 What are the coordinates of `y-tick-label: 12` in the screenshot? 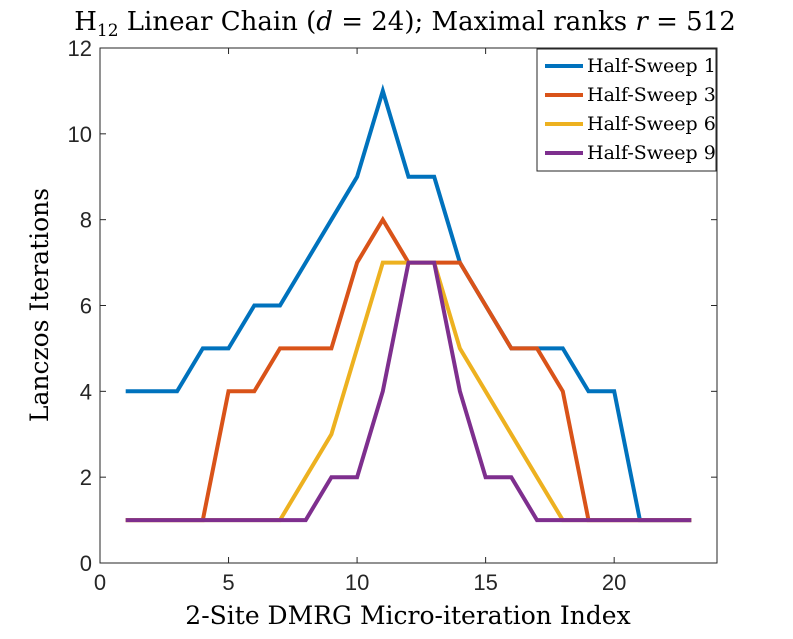 It's located at (80, 48).